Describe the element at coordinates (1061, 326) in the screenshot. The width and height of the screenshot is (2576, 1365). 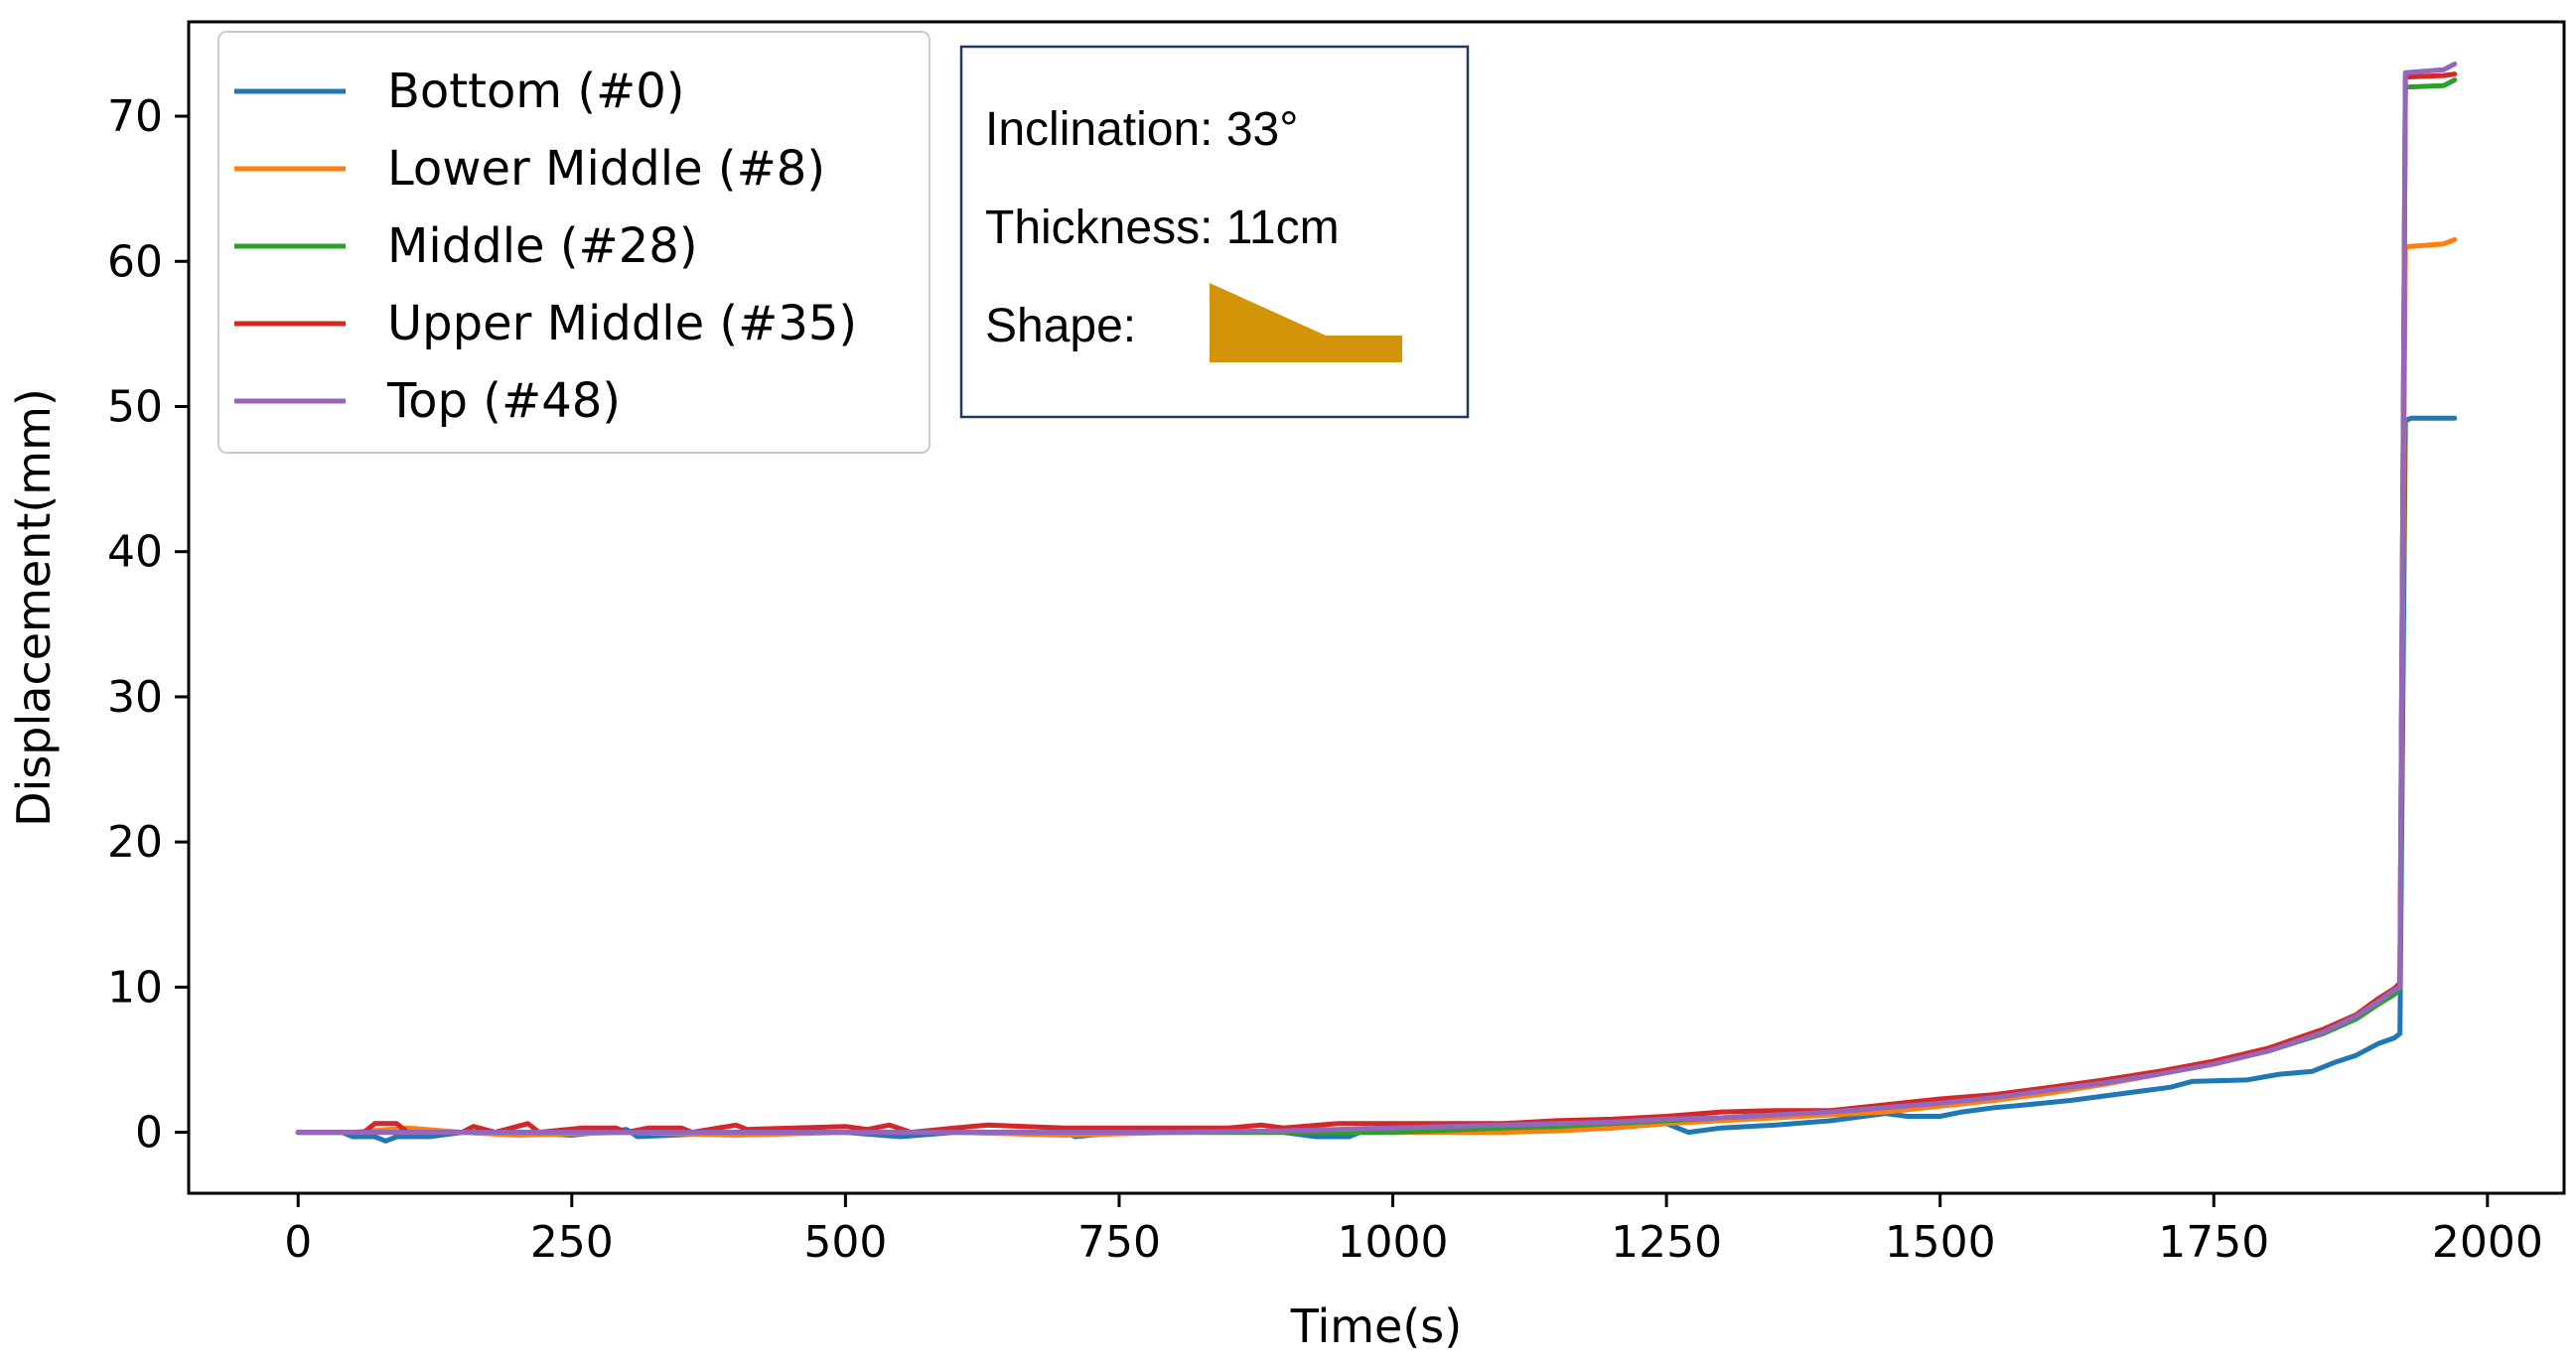
I see `shape-label: Shape:` at that location.